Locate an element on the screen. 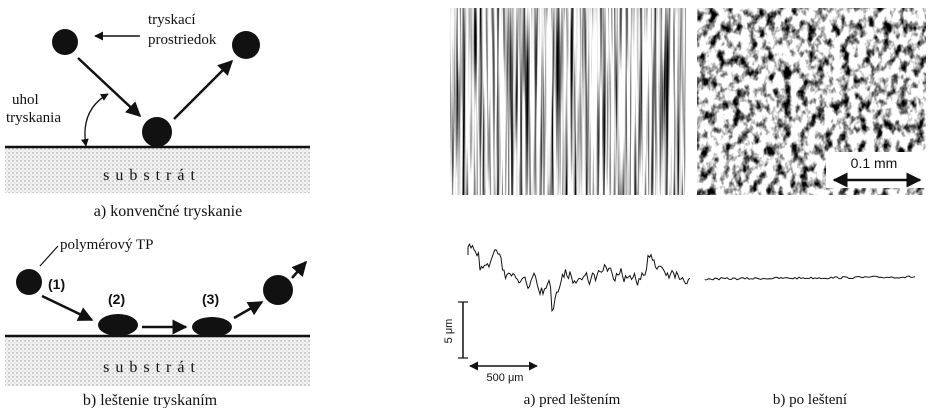 Image resolution: width=929 pixels, height=408 pixels. profile-before is located at coordinates (579, 278).